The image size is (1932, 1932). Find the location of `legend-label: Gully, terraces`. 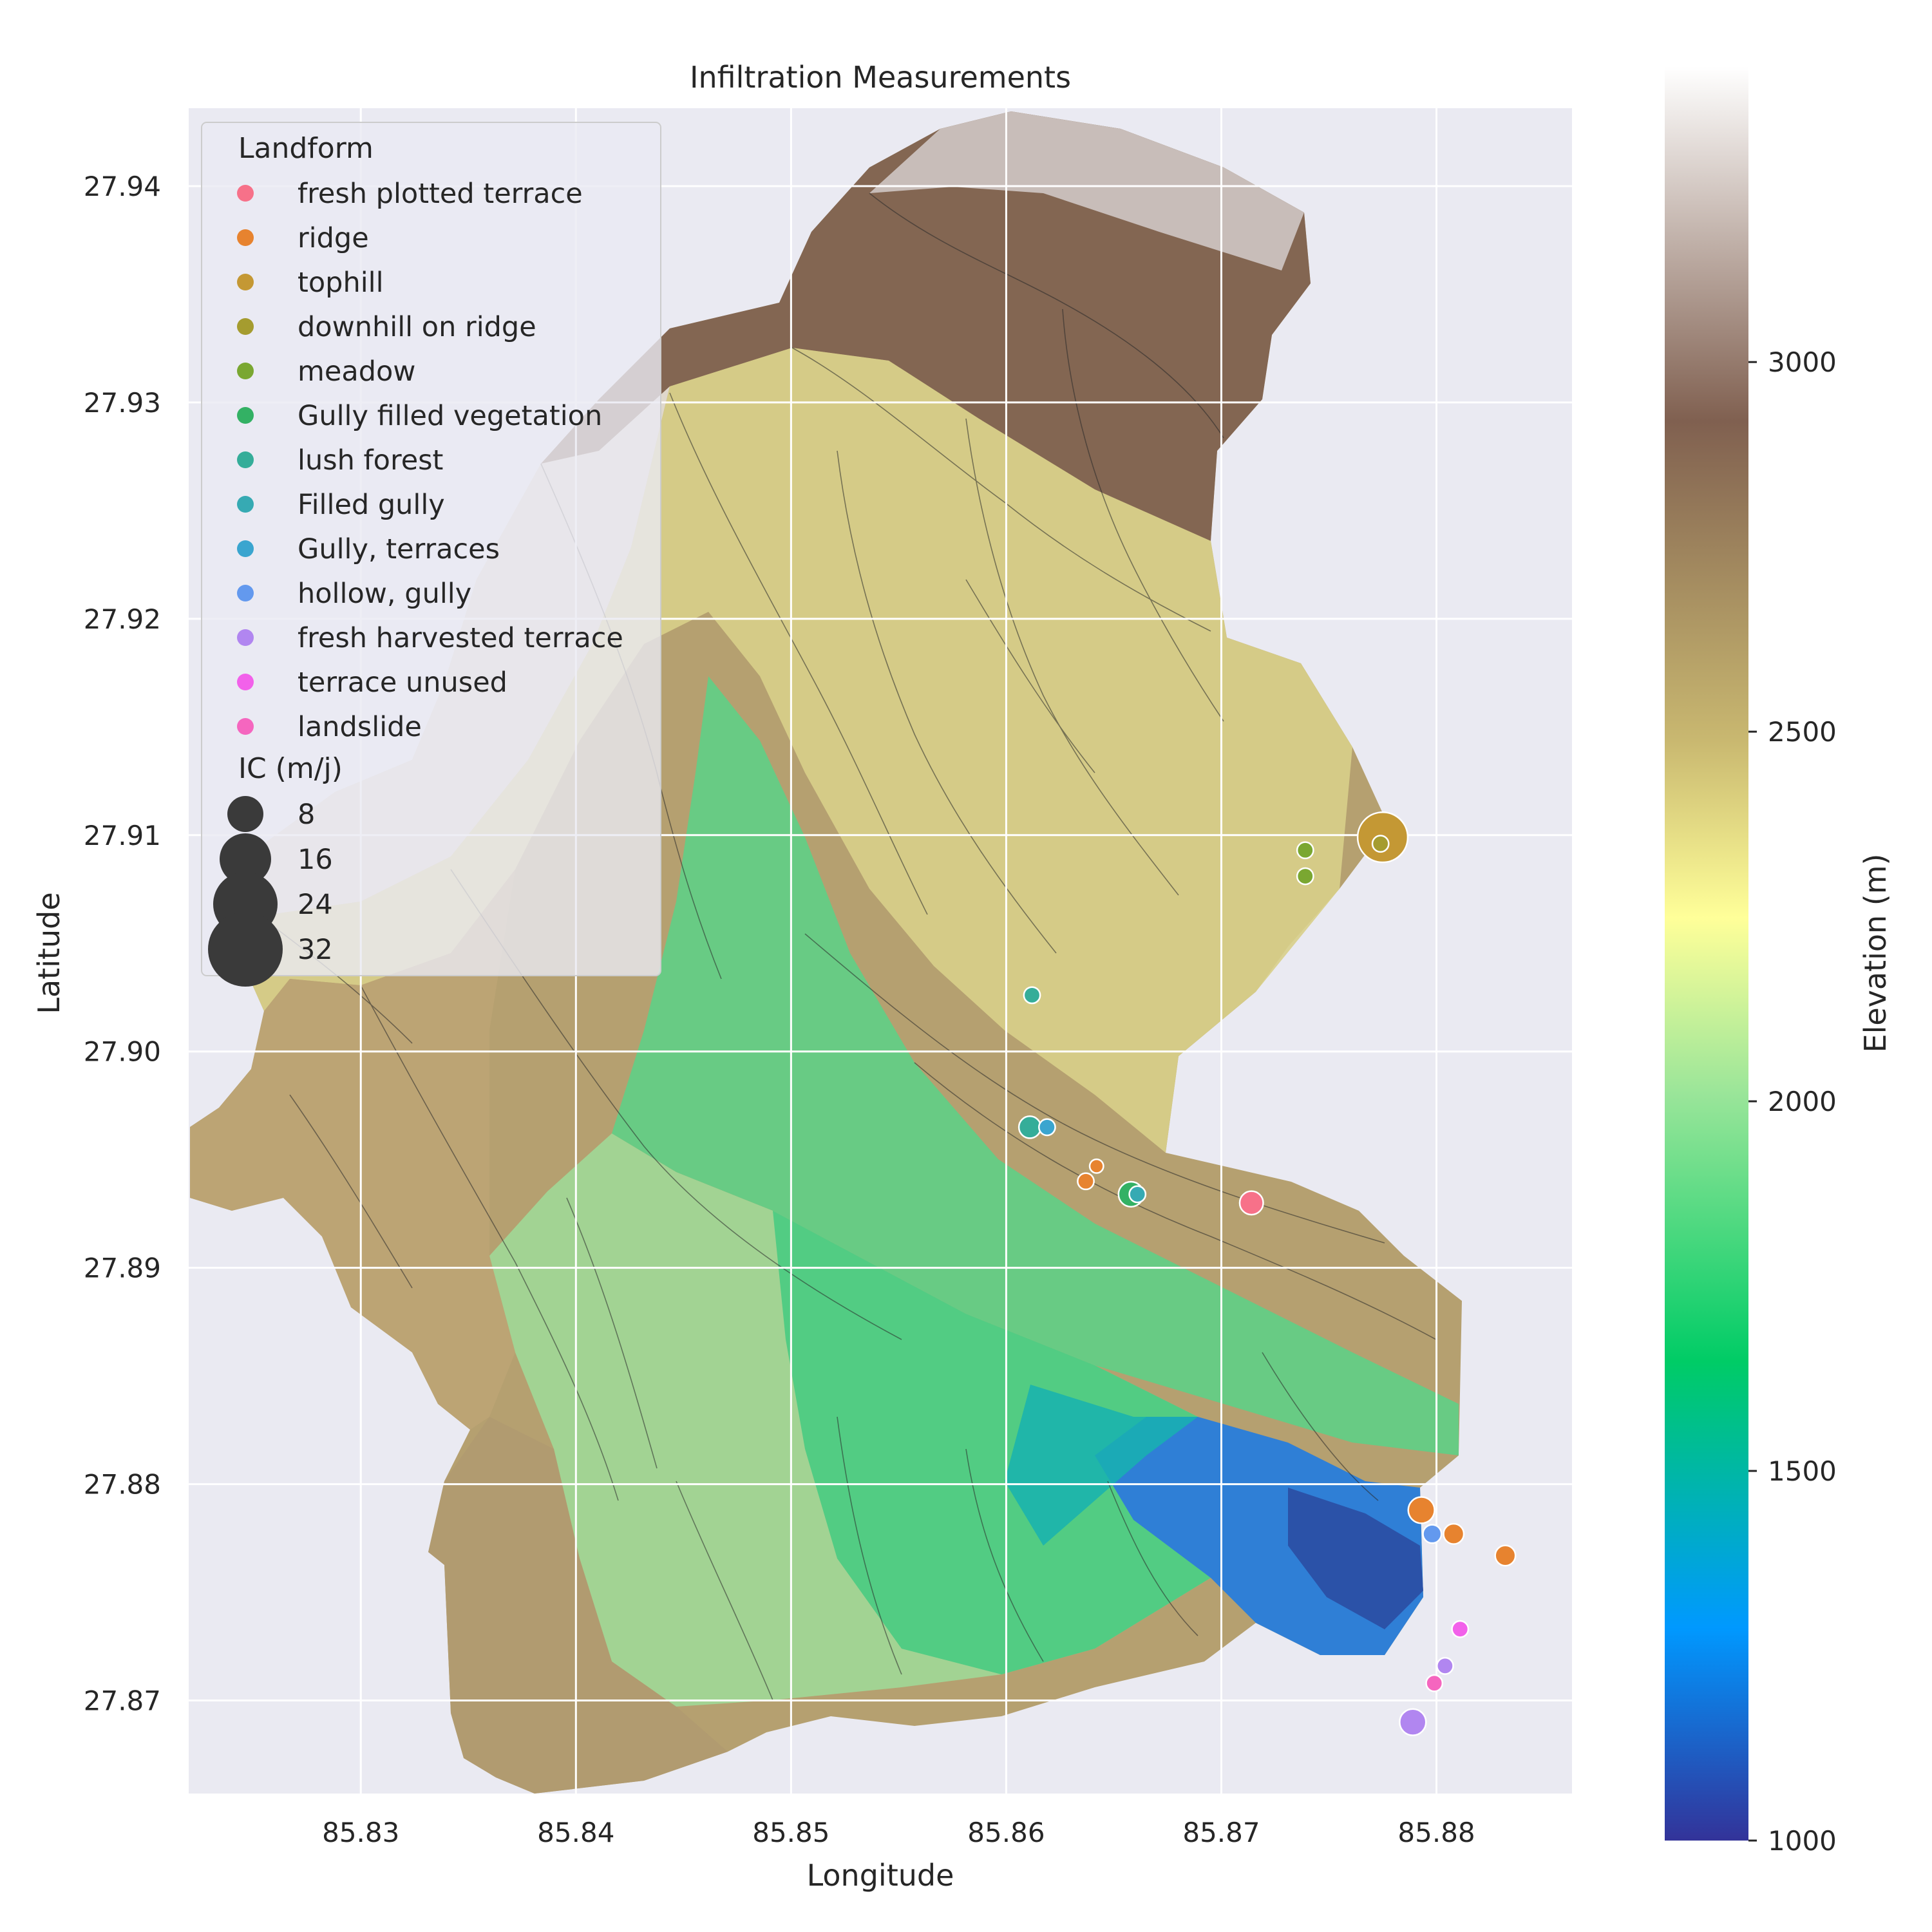

legend-label: Gully, terraces is located at coordinates (399, 549).